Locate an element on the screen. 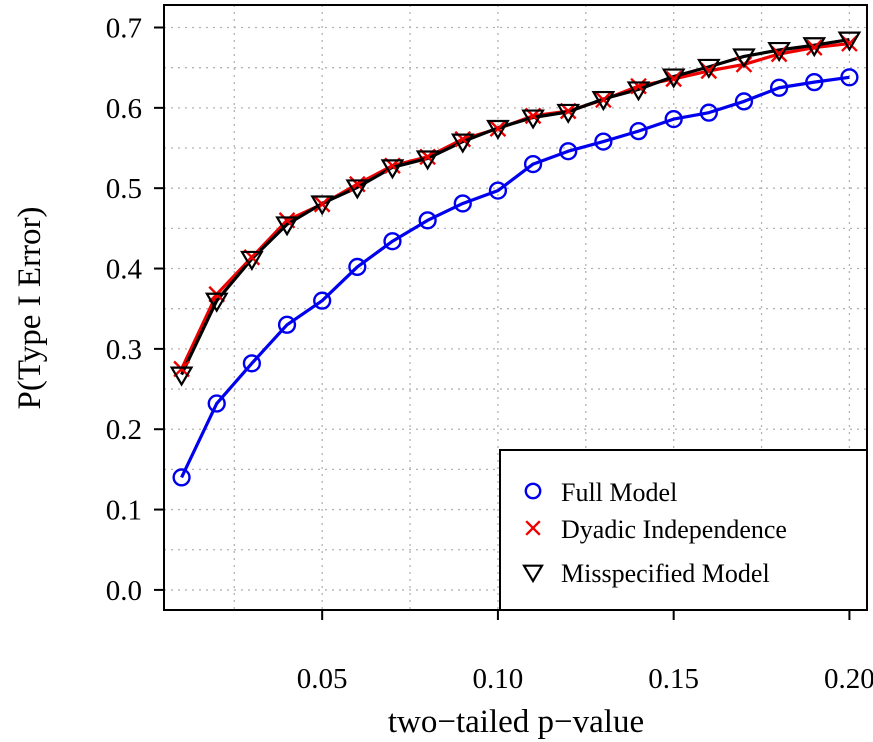 This screenshot has width=873, height=742. x-tick-label: 0.10 is located at coordinates (498, 679).